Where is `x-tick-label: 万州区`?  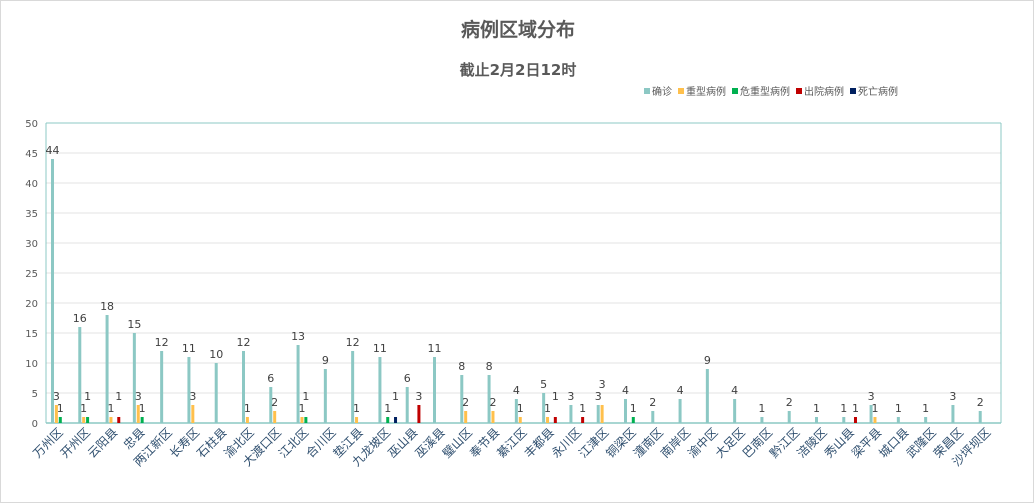
x-tick-label: 万州区 is located at coordinates (47, 442).